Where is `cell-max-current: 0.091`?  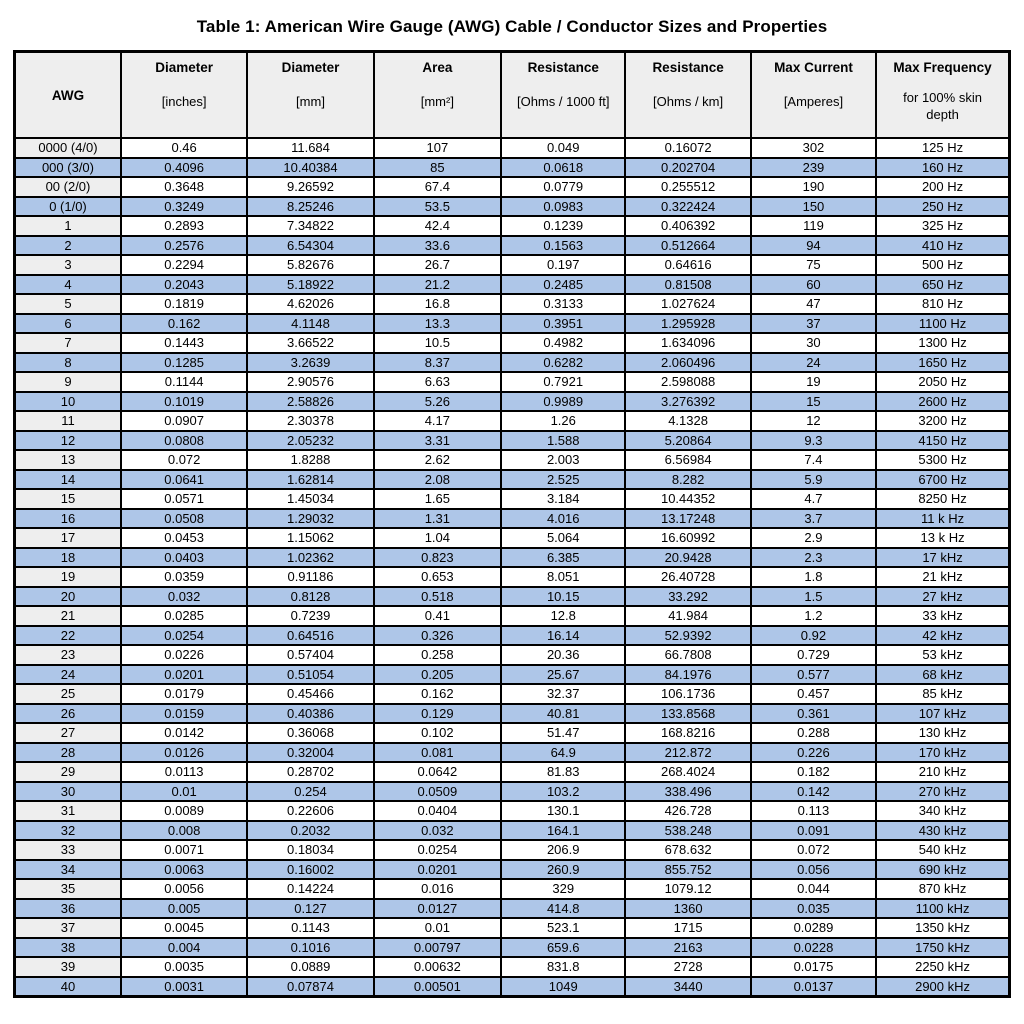 cell-max-current: 0.091 is located at coordinates (813, 830).